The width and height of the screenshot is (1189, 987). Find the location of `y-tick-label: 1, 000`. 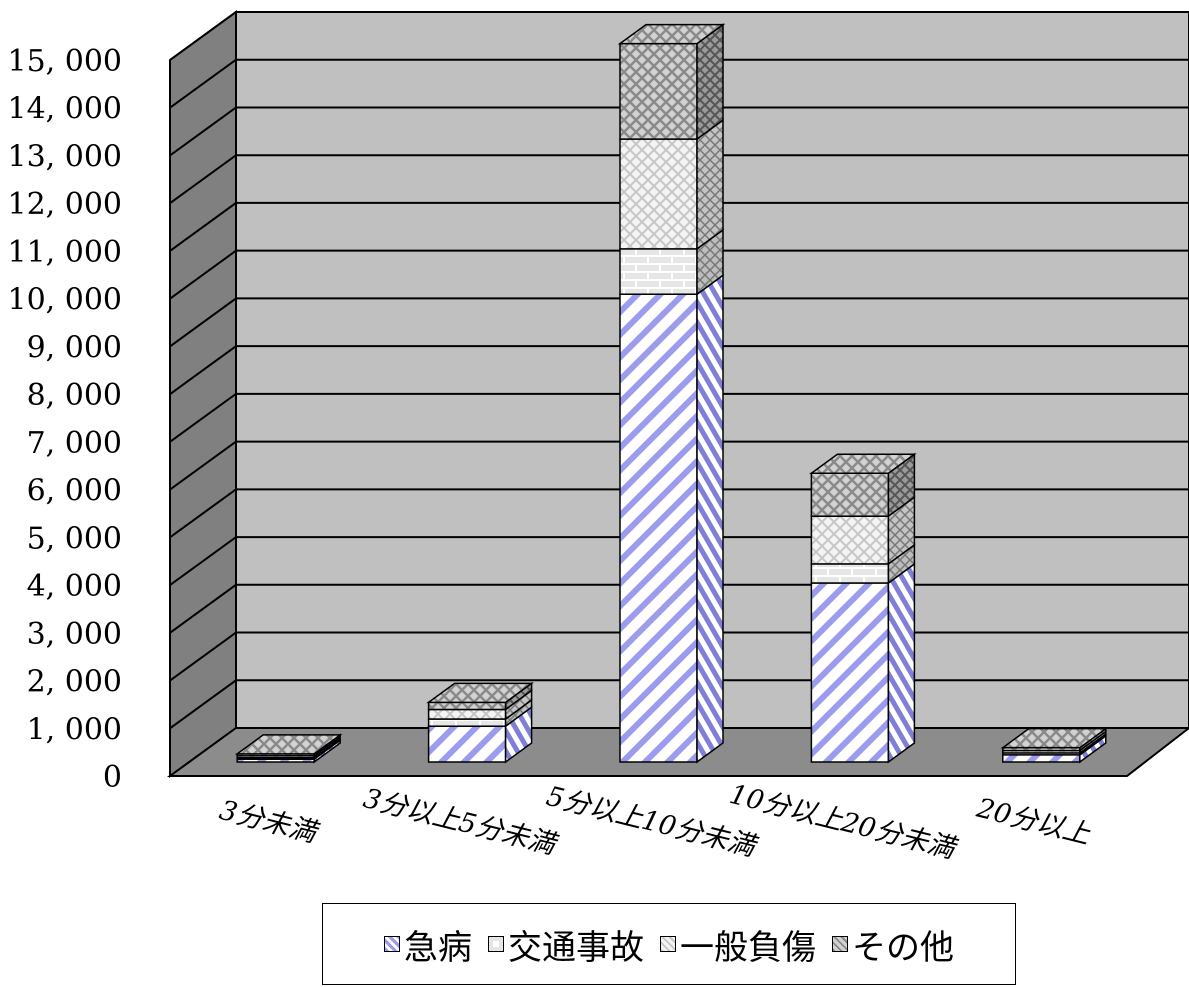

y-tick-label: 1, 000 is located at coordinates (74, 729).